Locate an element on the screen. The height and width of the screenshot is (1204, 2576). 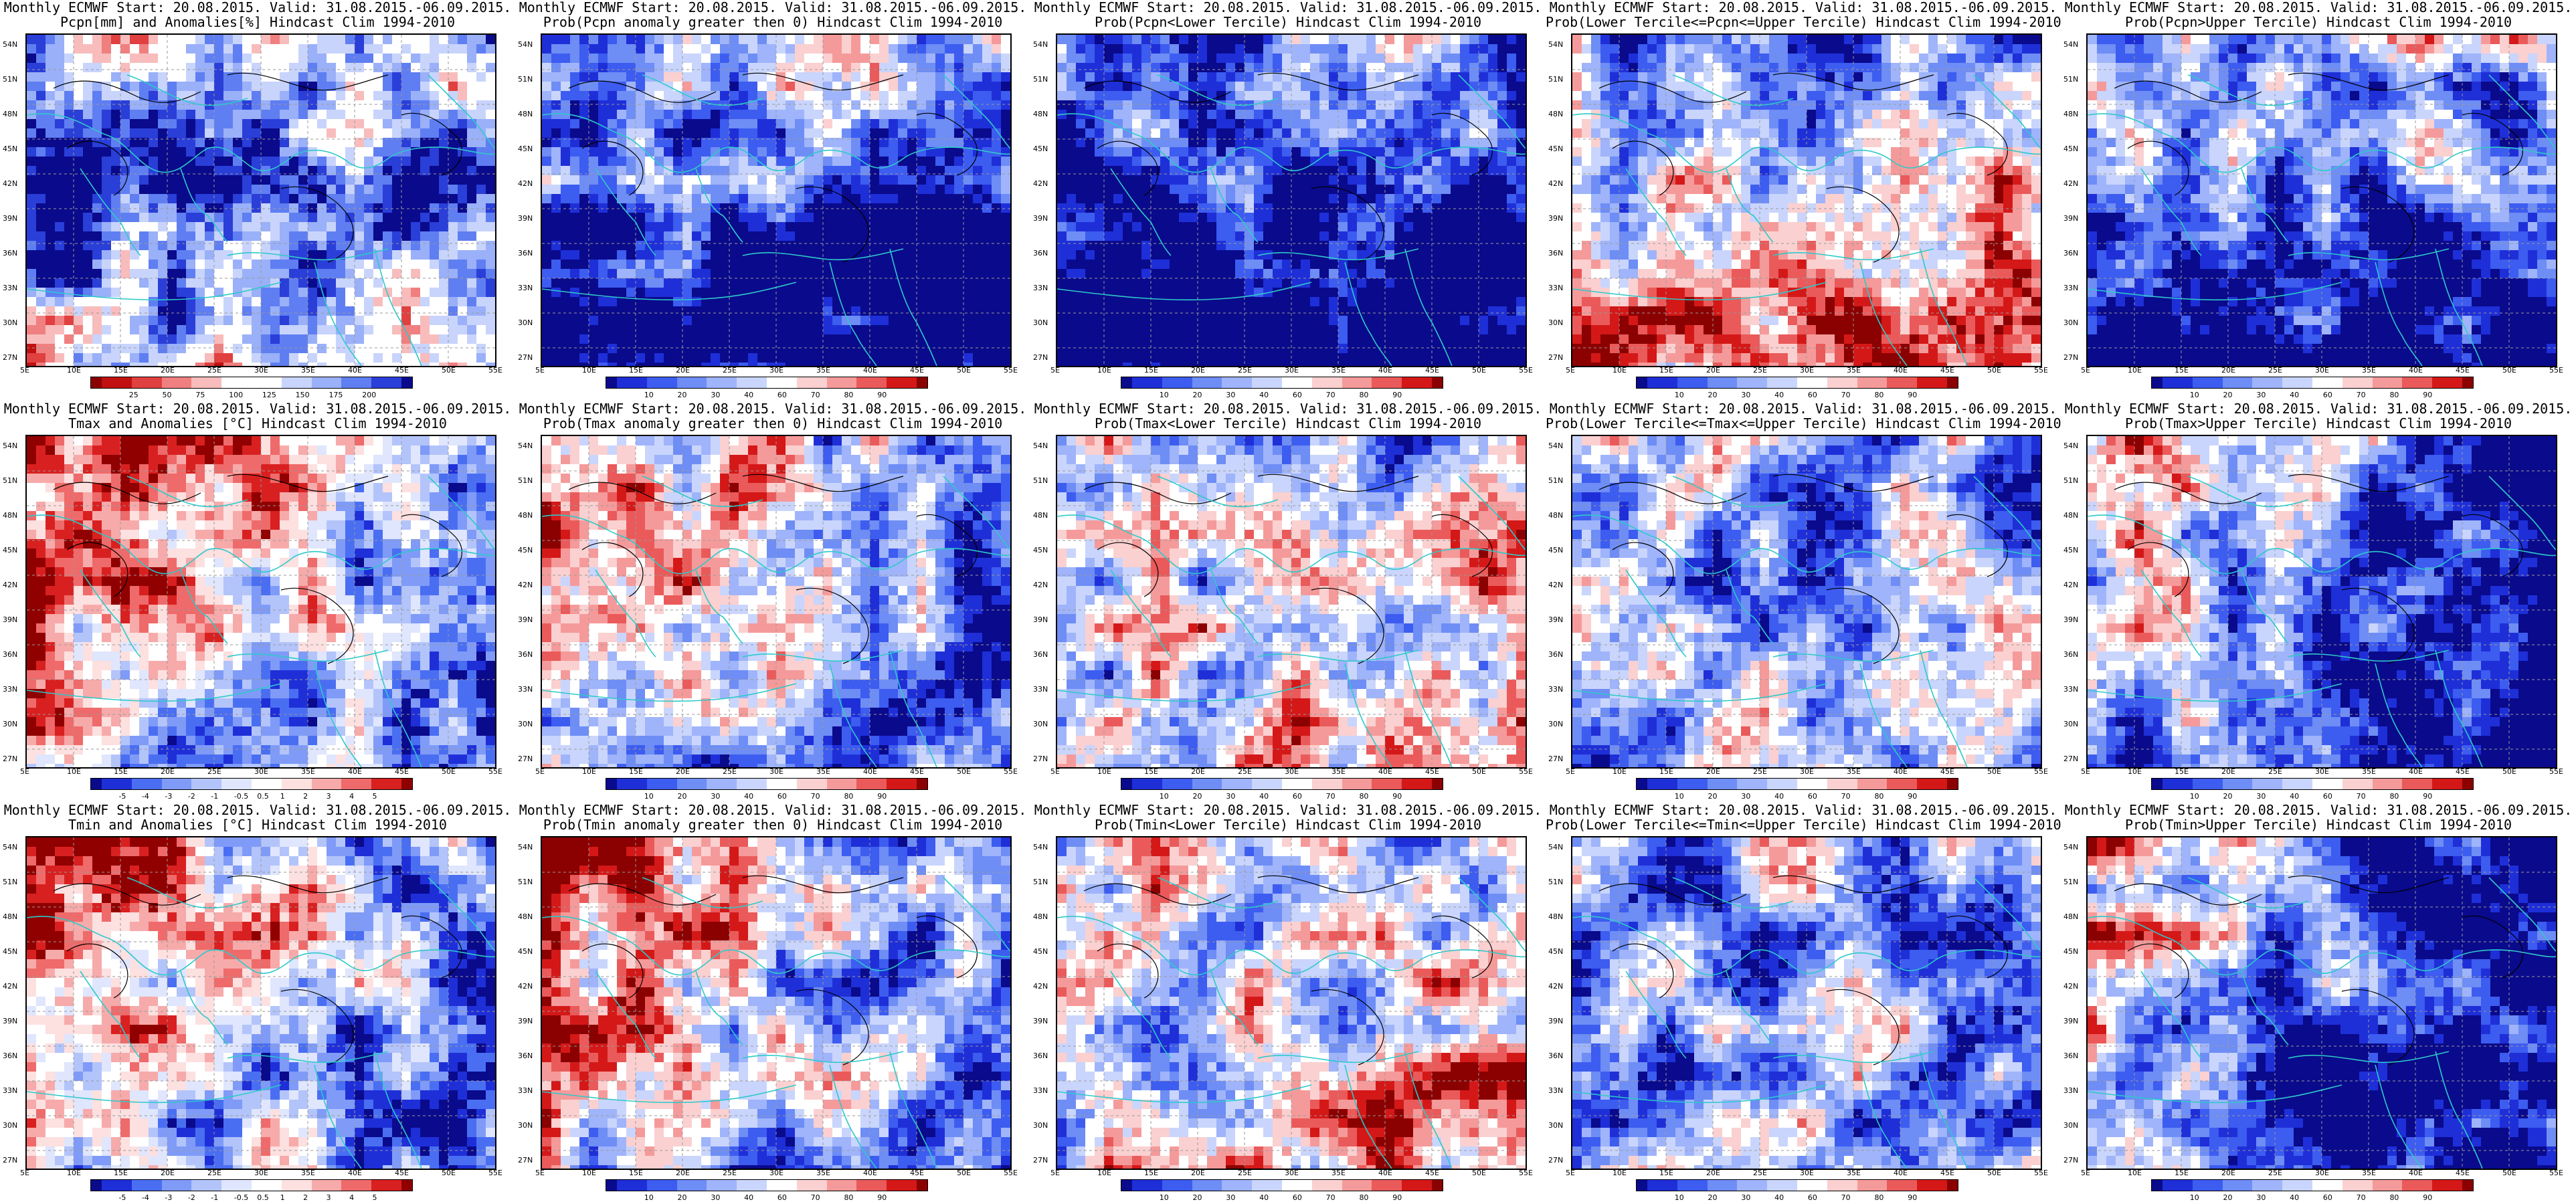
longitude-label: 10E is located at coordinates (74, 370).